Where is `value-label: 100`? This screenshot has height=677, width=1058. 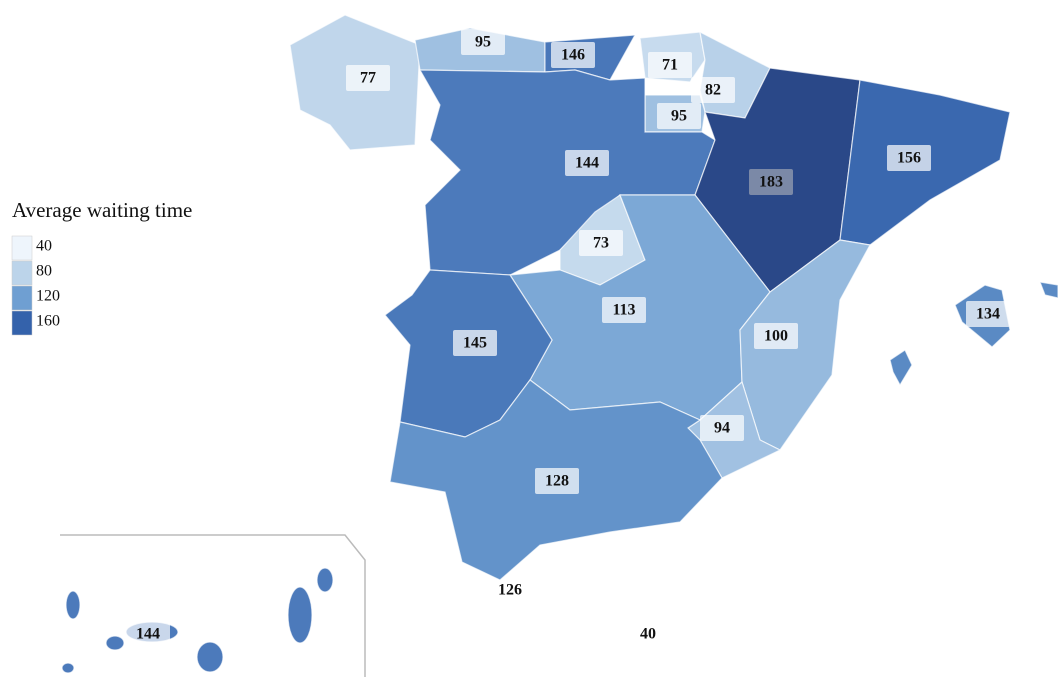
value-label: 100 is located at coordinates (776, 336).